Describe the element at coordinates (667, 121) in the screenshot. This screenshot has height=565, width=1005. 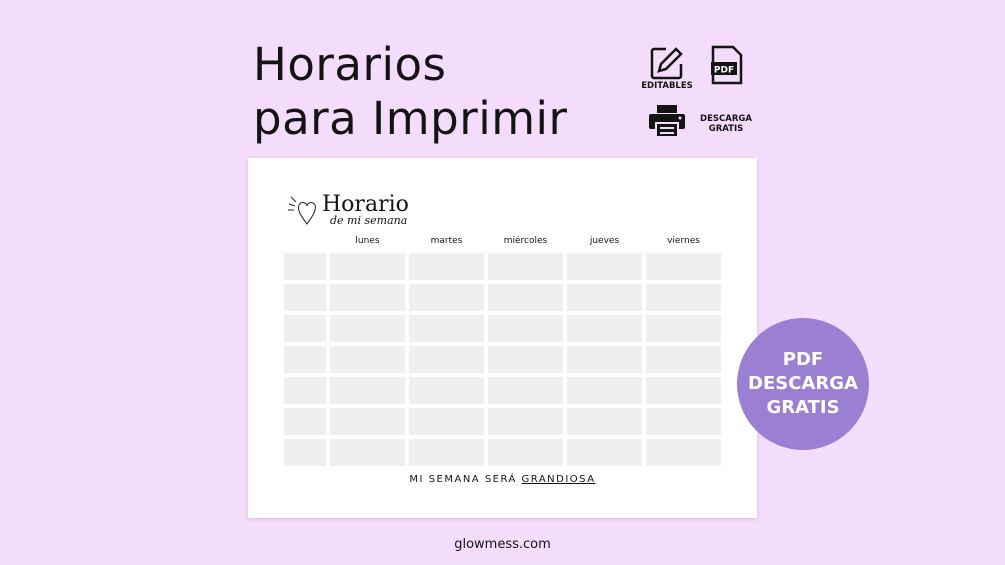
I see `printer-icon` at that location.